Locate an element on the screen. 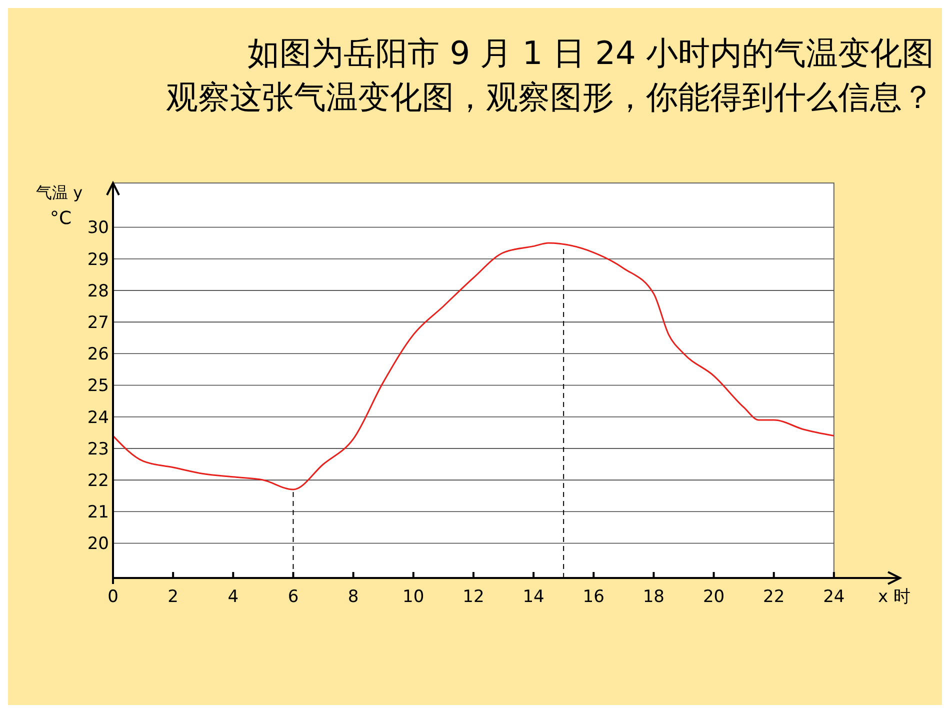  y-tick-label: 24 is located at coordinates (98, 418).